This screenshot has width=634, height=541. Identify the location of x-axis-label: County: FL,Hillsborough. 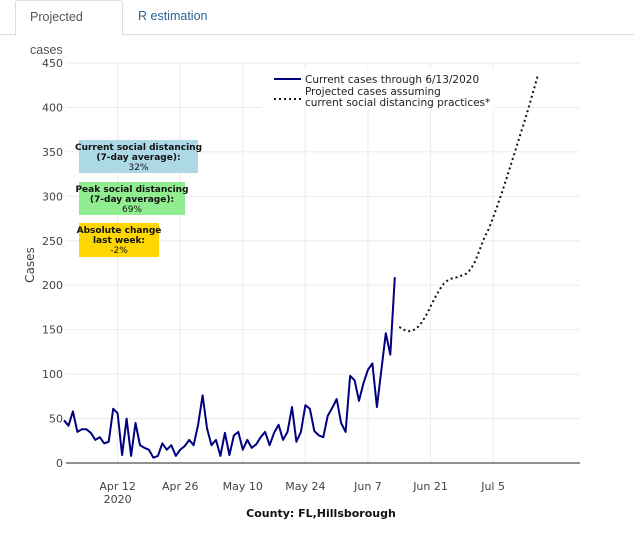
(321, 513).